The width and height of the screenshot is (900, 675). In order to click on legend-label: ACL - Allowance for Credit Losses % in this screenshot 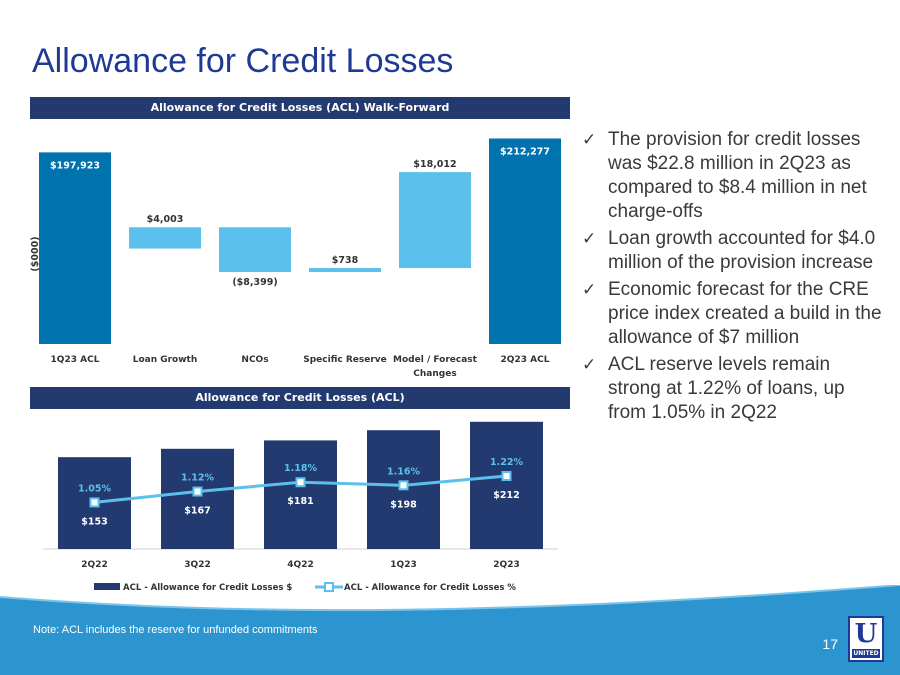, I will do `click(430, 588)`.